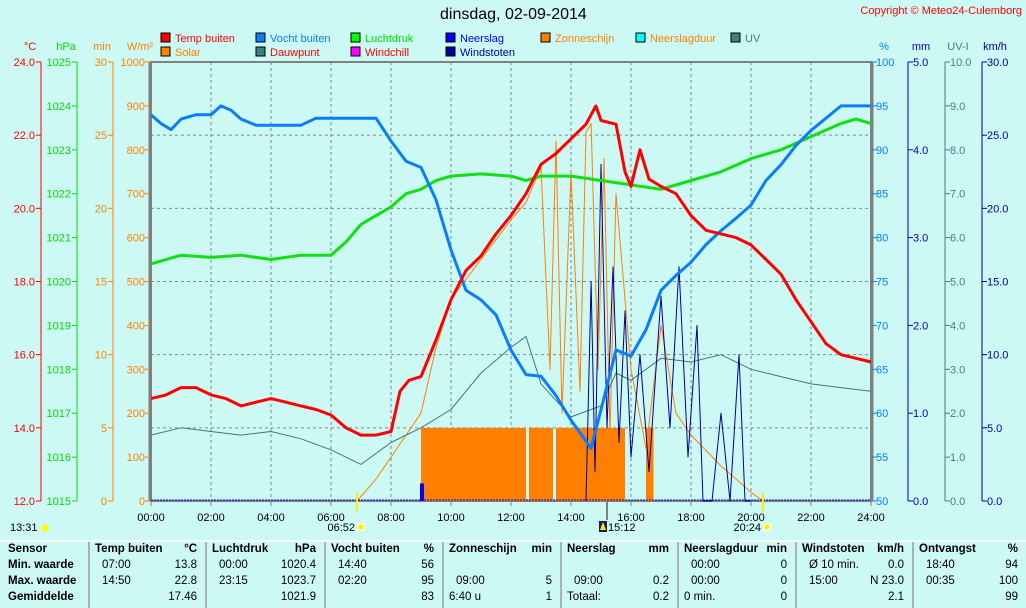 This screenshot has width=1026, height=608. What do you see at coordinates (603, 526) in the screenshot?
I see `solar-noon-arrow-icon` at bounding box center [603, 526].